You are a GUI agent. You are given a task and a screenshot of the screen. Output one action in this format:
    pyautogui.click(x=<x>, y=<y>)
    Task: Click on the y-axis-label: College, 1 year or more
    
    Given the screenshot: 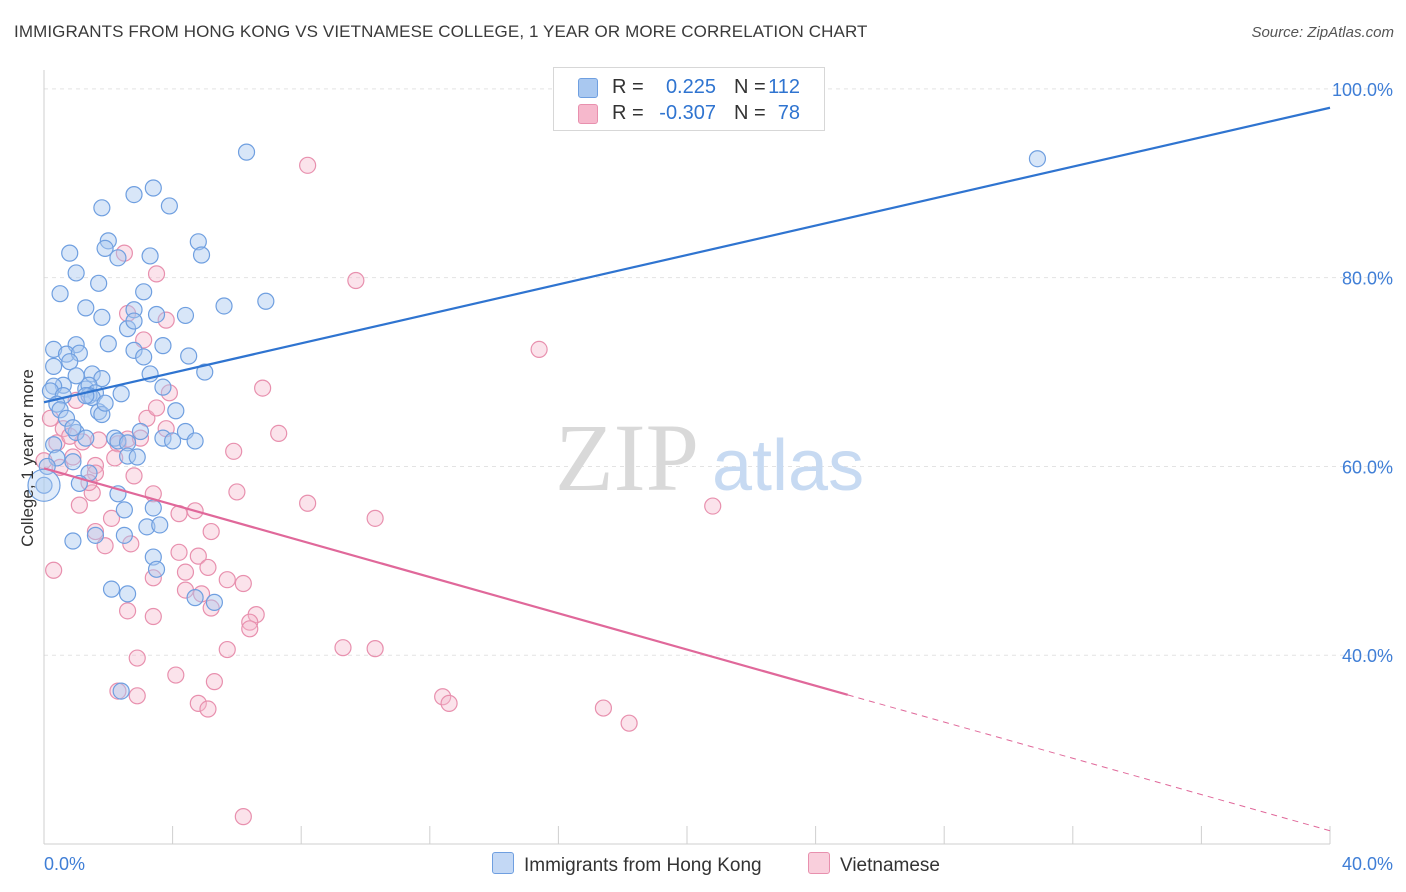 What is the action you would take?
    pyautogui.click(x=27, y=458)
    